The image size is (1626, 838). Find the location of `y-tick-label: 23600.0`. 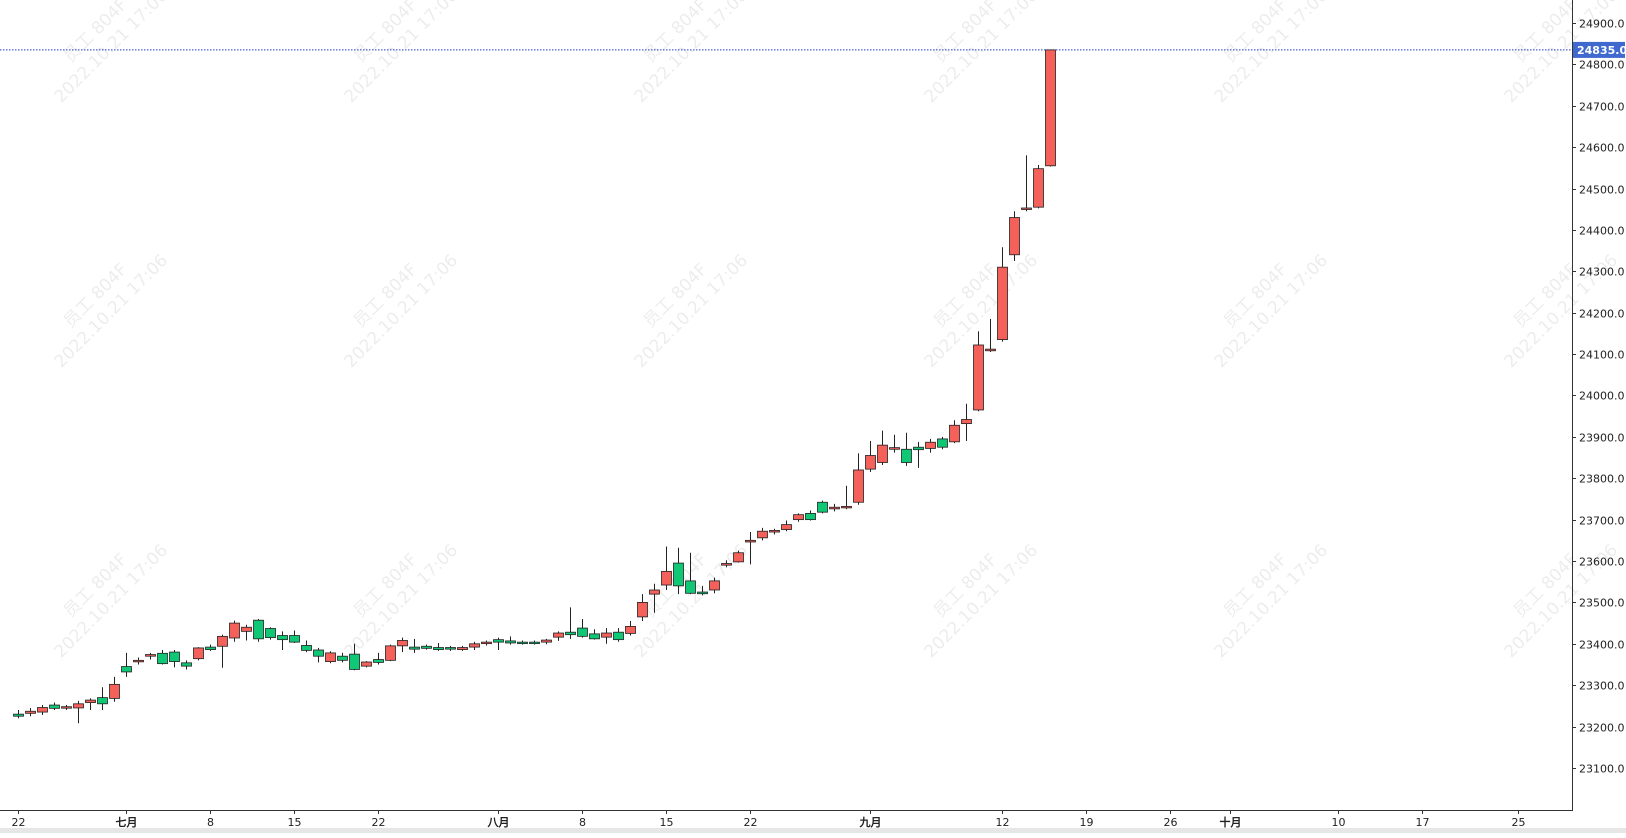

y-tick-label: 23600.0 is located at coordinates (1602, 562).